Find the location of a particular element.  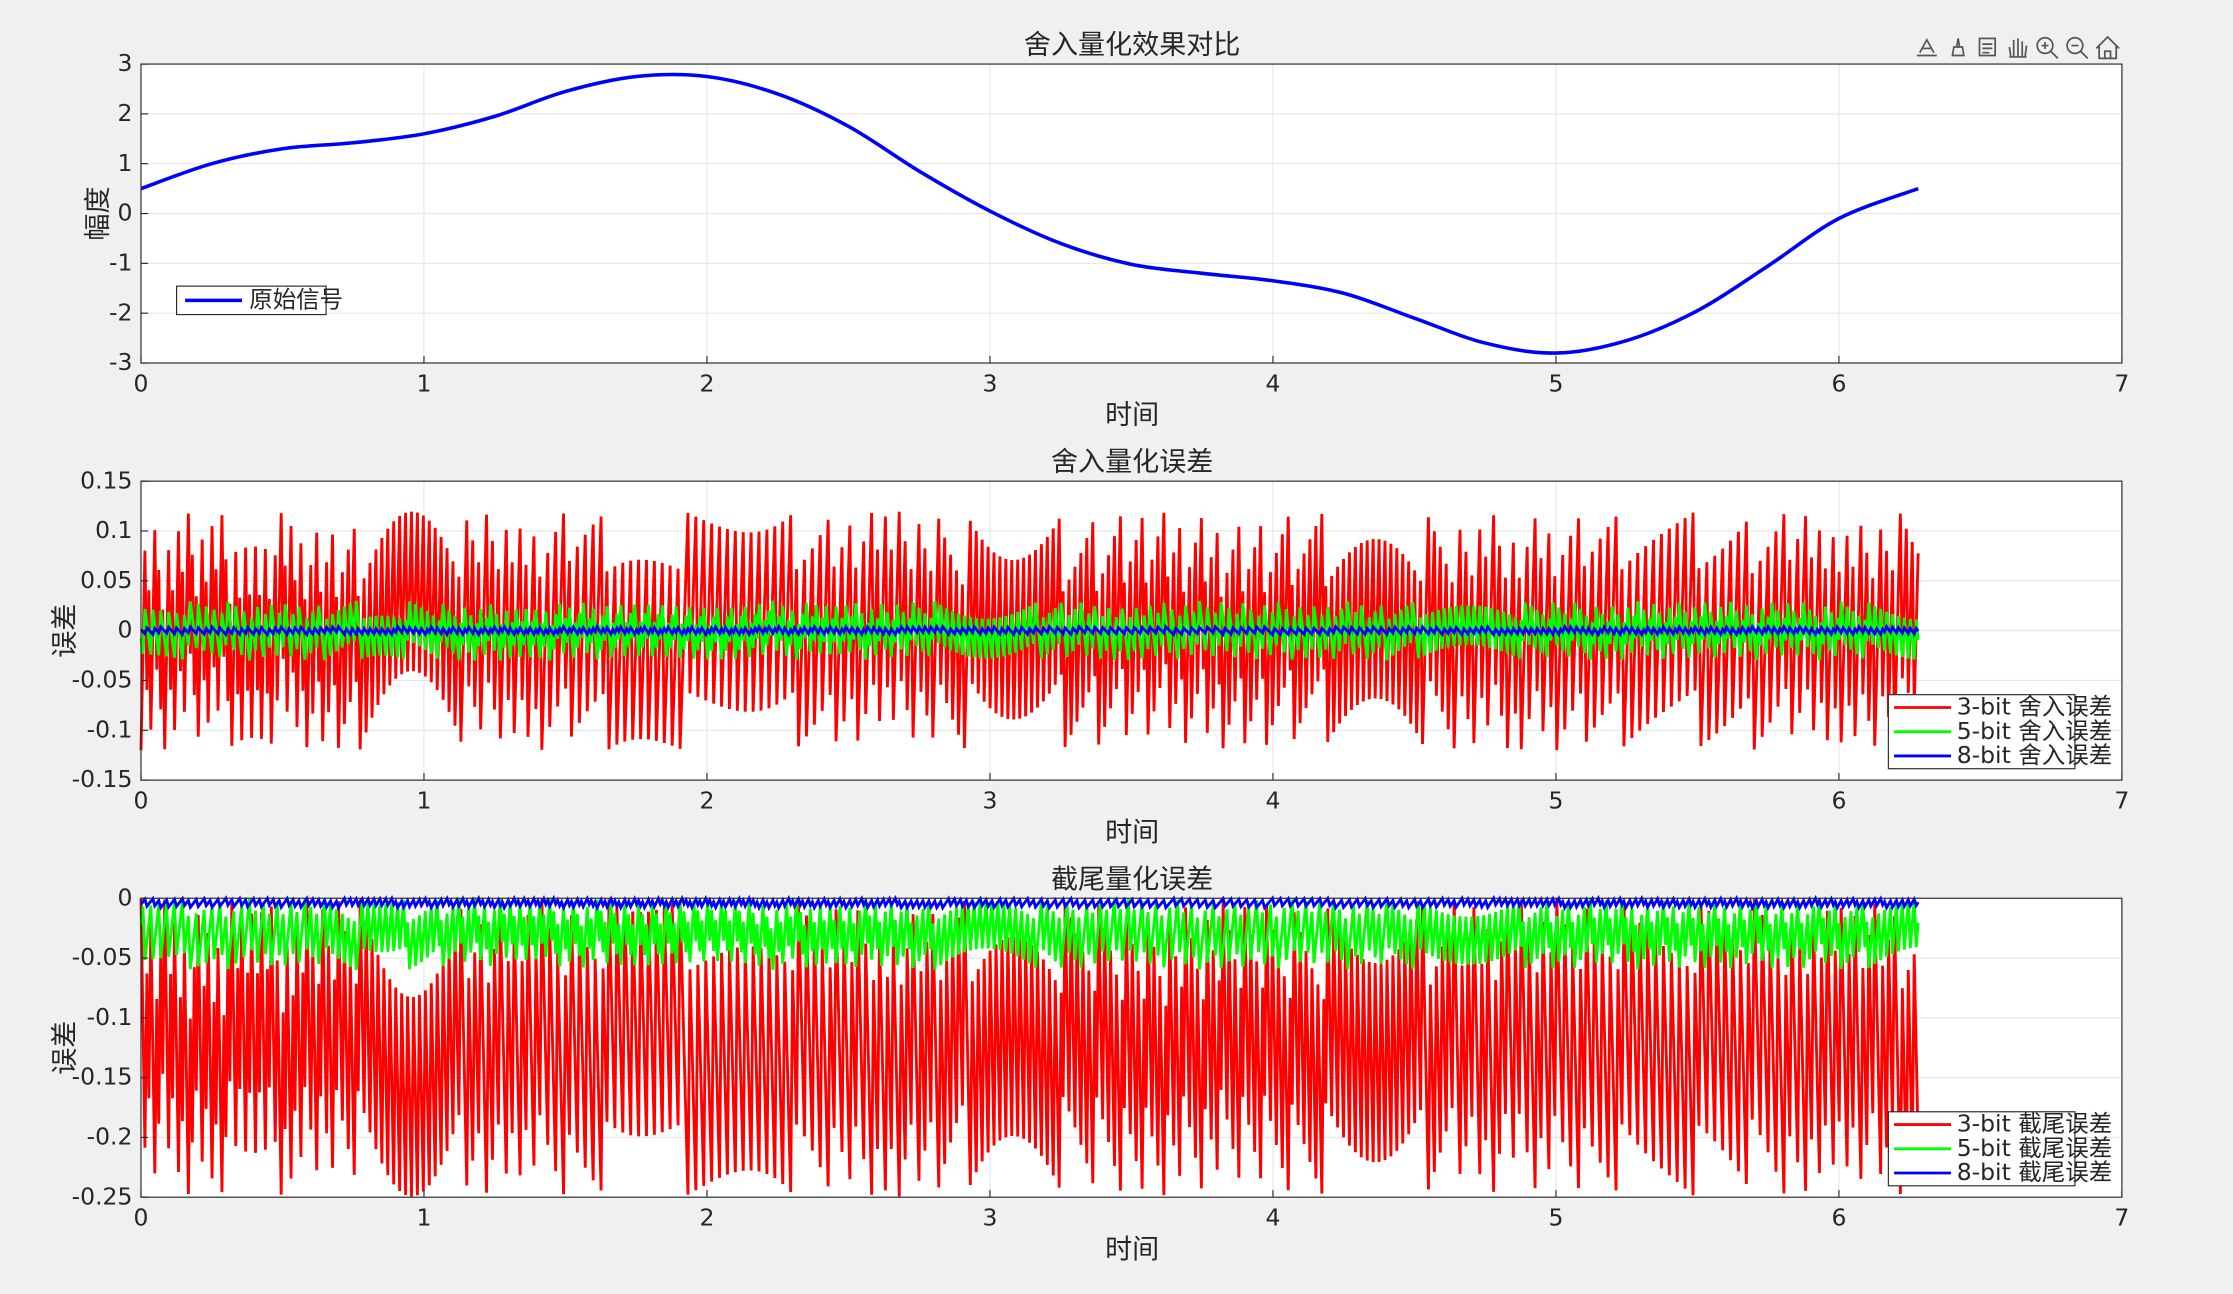

axes-title: 舍入量化效果对比 is located at coordinates (1132, 45).